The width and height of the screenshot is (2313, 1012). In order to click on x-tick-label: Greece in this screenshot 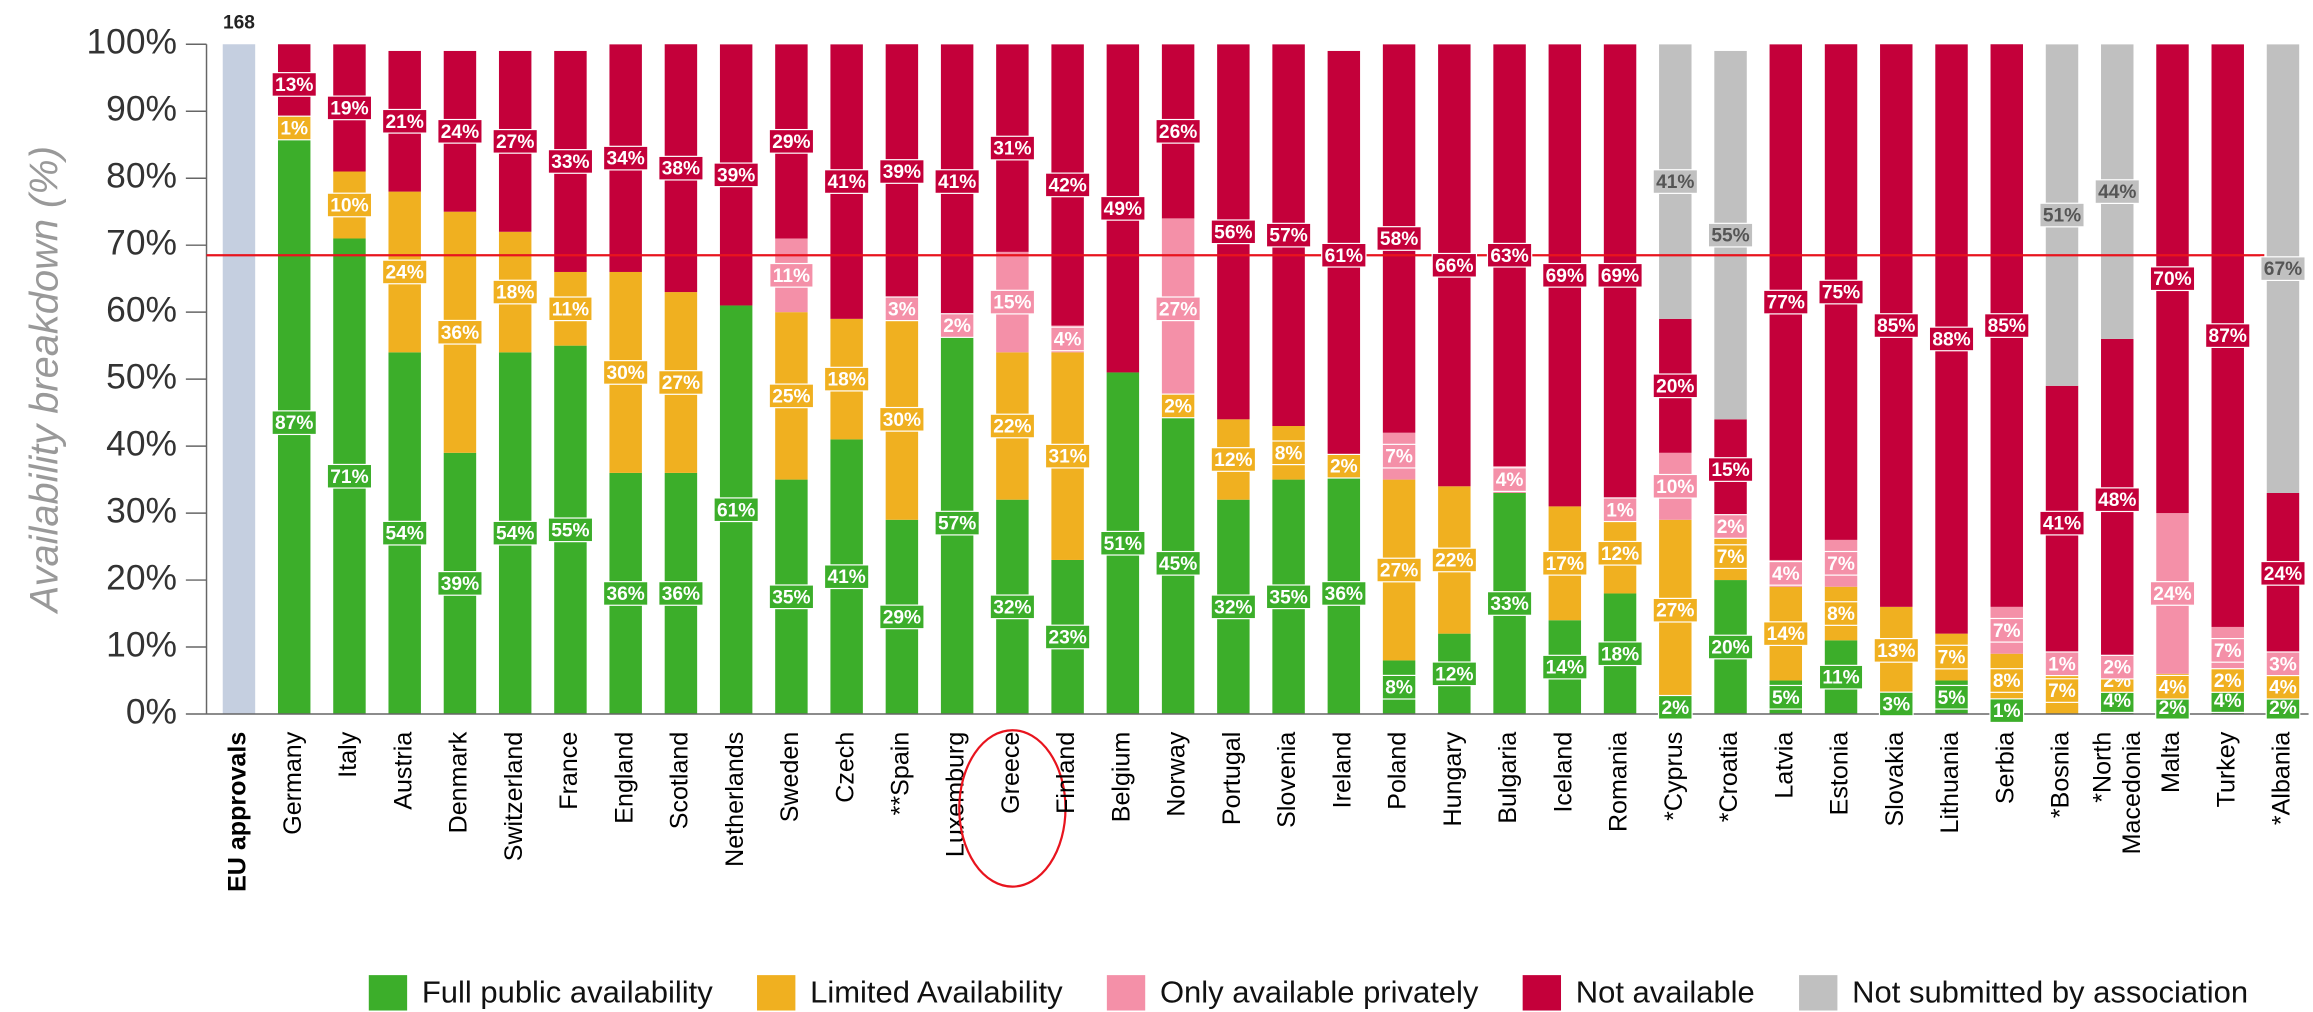, I will do `click(1011, 773)`.